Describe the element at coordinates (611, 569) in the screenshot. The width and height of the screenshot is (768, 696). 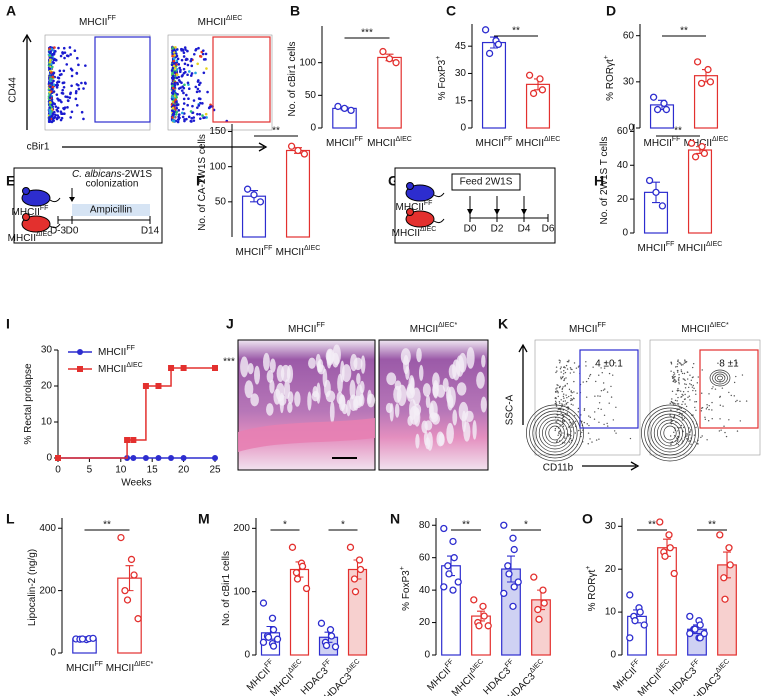
I see `y-tick-label: 20` at that location.